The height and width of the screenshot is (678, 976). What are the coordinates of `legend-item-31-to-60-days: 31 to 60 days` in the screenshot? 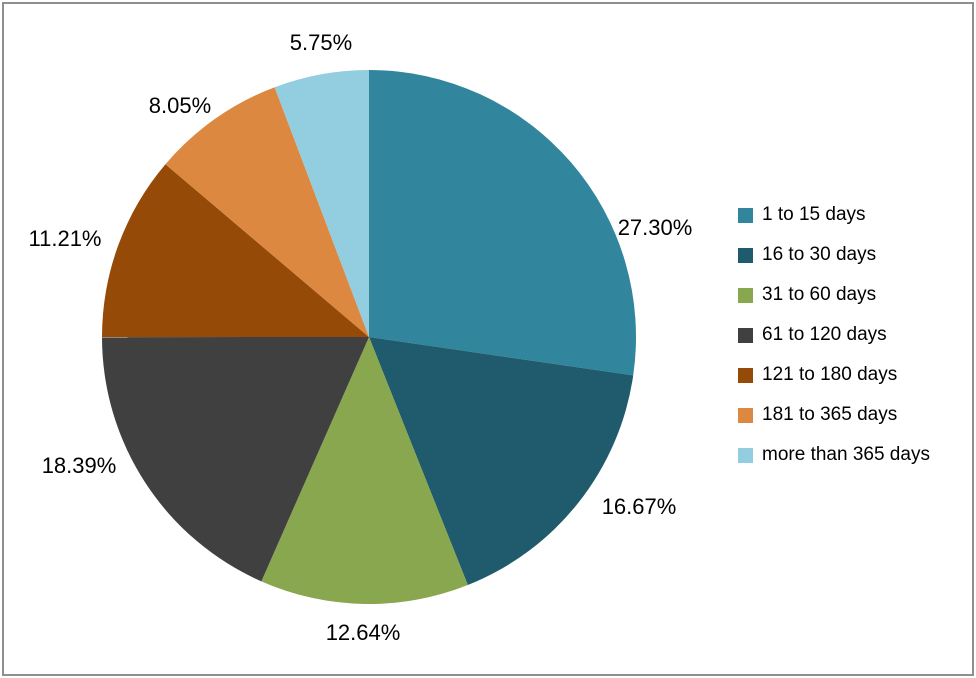 It's located at (834, 295).